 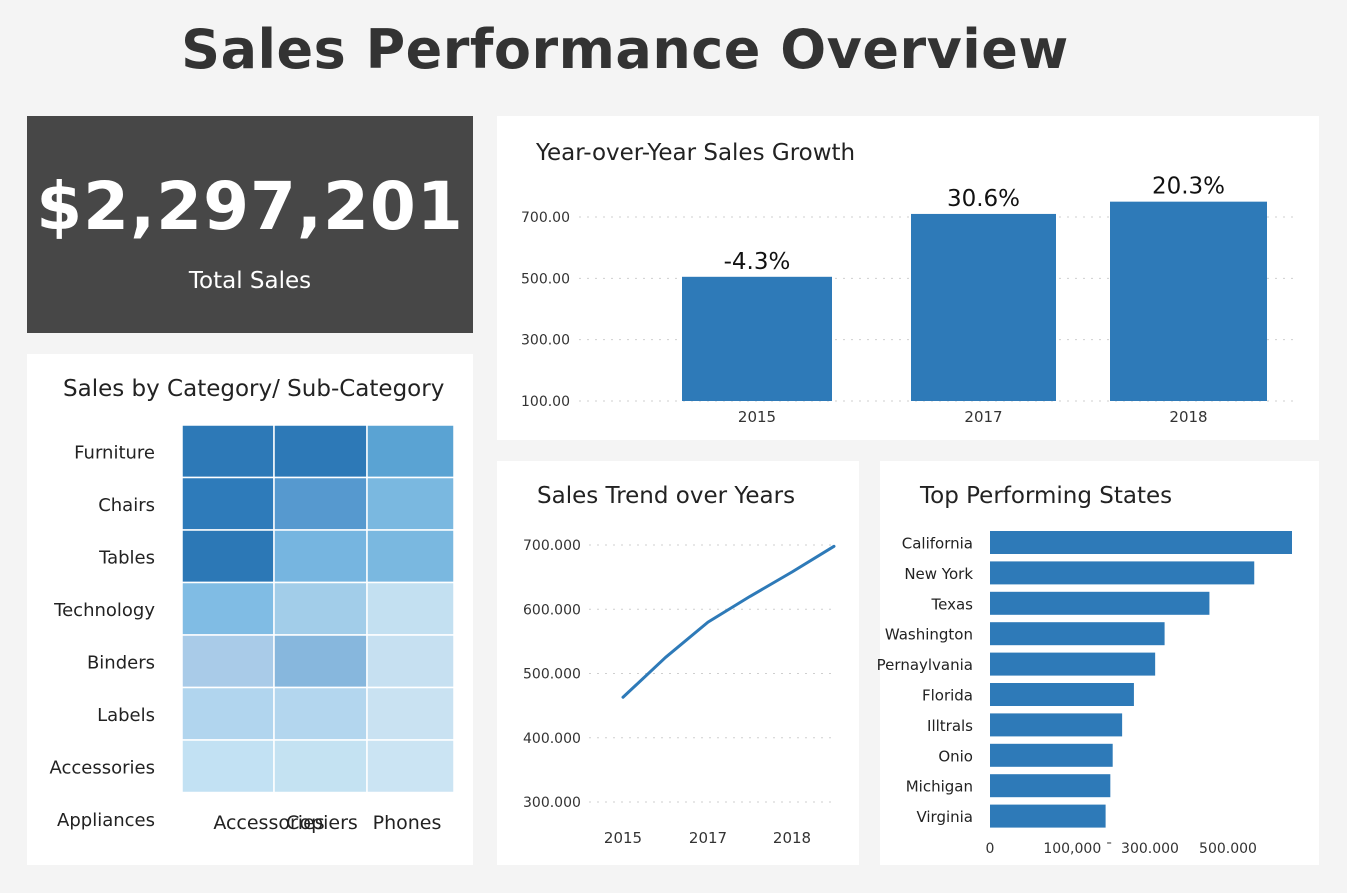 I want to click on state-label: New York, so click(x=938, y=574).